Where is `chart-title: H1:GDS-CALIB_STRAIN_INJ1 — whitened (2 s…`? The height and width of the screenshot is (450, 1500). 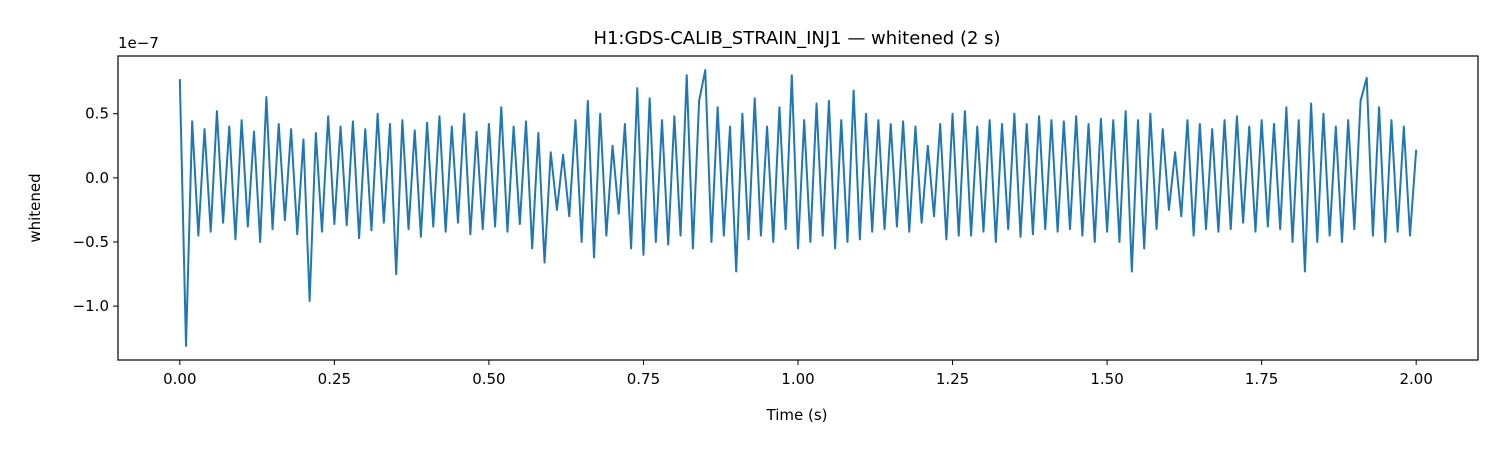 chart-title: H1:GDS-CALIB_STRAIN_INJ1 — whitened (2 s… is located at coordinates (796, 38).